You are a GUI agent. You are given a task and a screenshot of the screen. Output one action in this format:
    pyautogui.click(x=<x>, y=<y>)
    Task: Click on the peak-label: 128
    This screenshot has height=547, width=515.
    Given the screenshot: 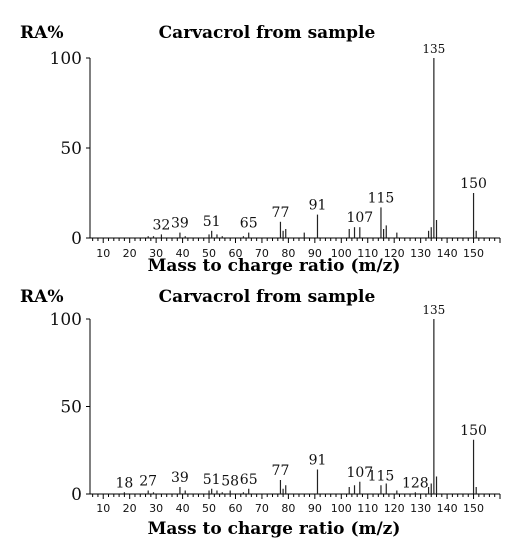 What is the action you would take?
    pyautogui.click(x=415, y=483)
    